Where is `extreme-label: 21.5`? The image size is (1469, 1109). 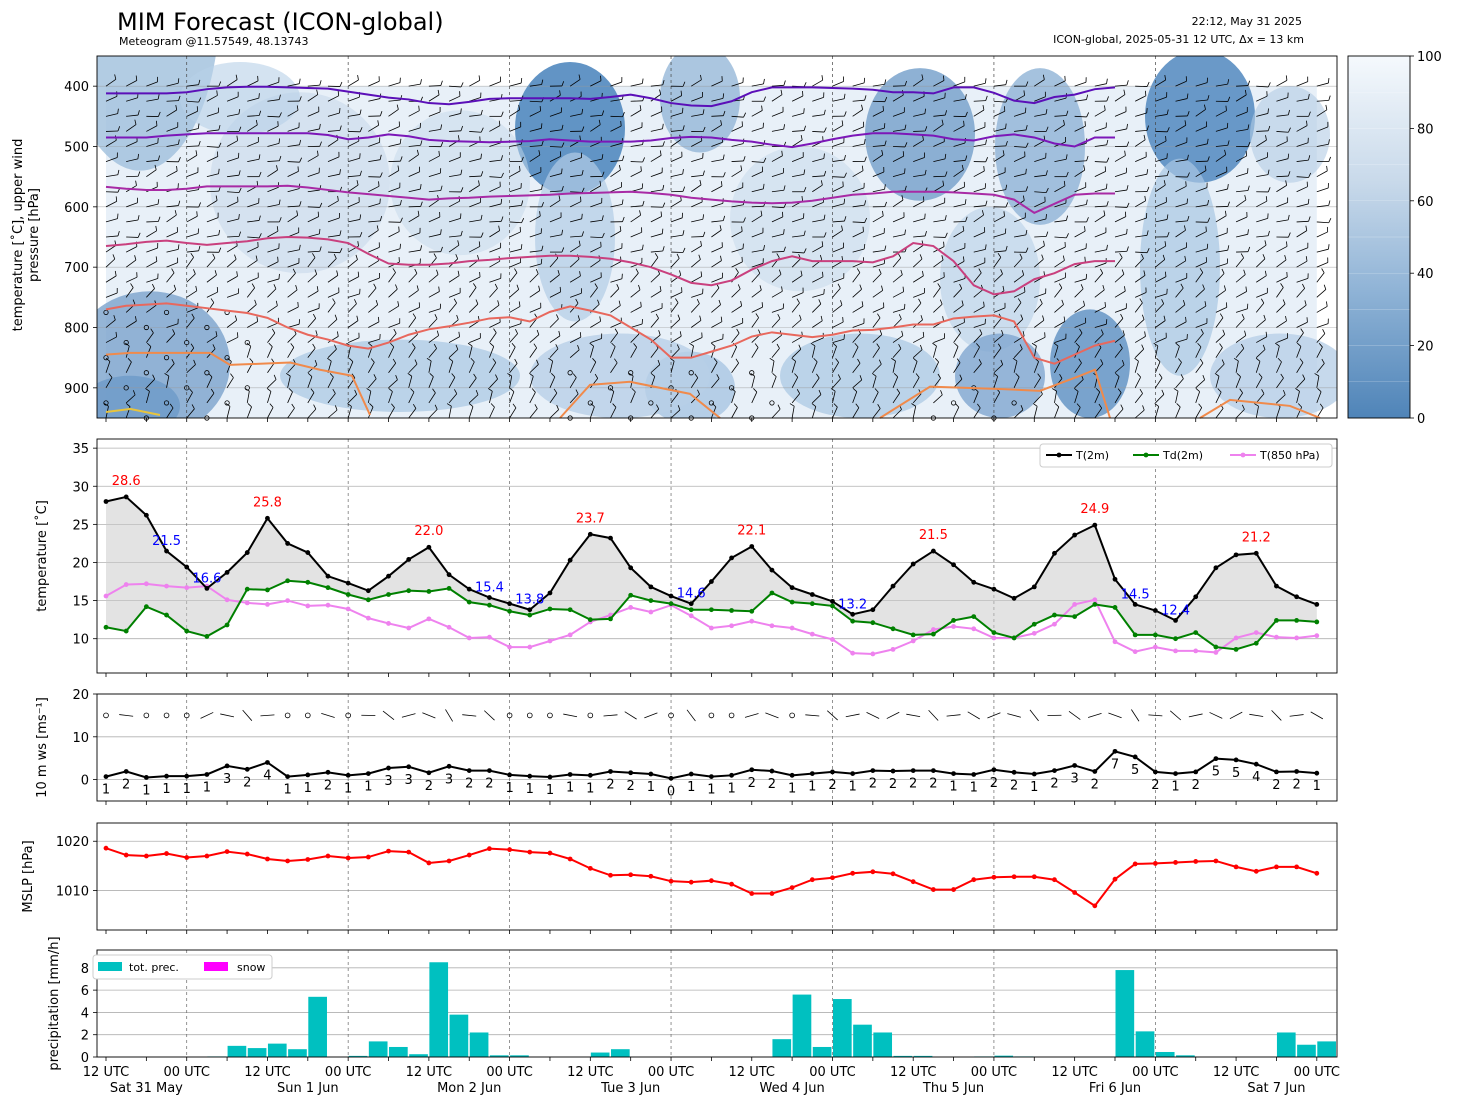
extreme-label: 21.5 is located at coordinates (166, 541).